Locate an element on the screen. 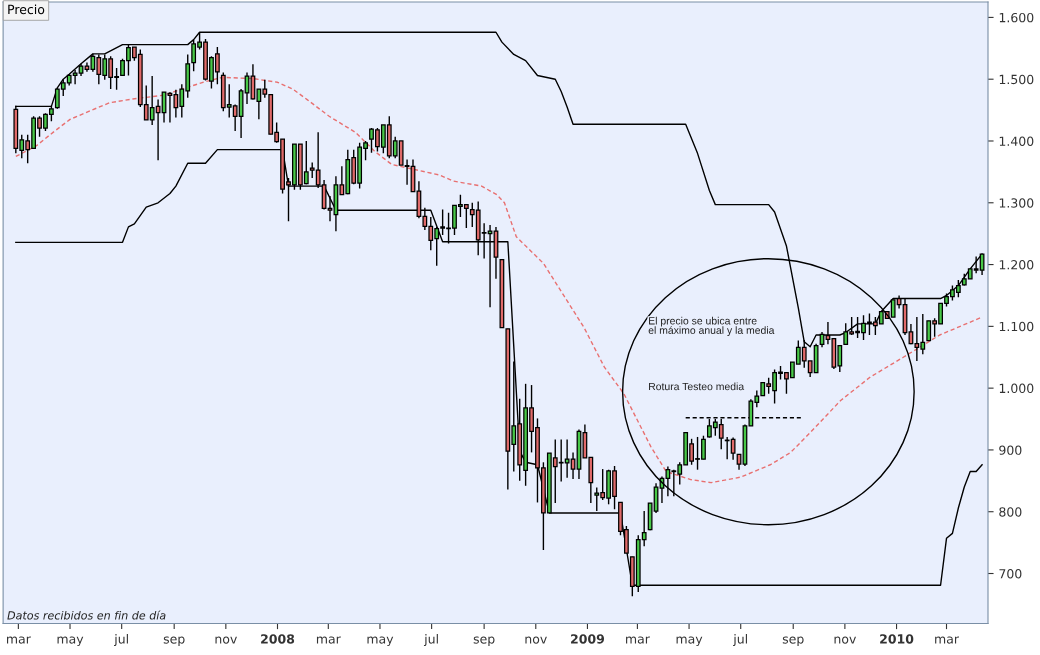 Image resolution: width=1040 pixels, height=655 pixels. chart-title: Precio is located at coordinates (26, 9).